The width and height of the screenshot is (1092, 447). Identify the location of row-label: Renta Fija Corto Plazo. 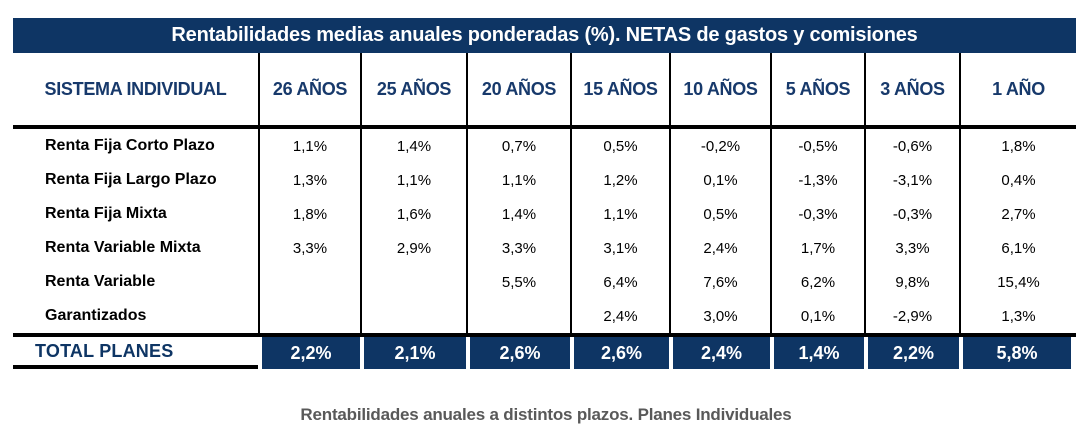
(130, 145).